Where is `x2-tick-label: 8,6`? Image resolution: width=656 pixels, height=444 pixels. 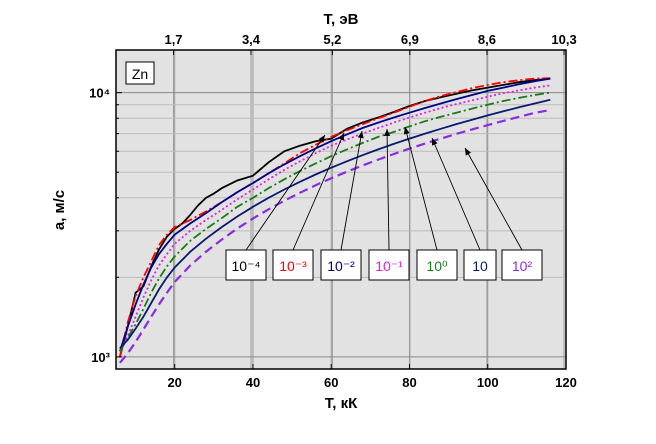 x2-tick-label: 8,6 is located at coordinates (487, 39).